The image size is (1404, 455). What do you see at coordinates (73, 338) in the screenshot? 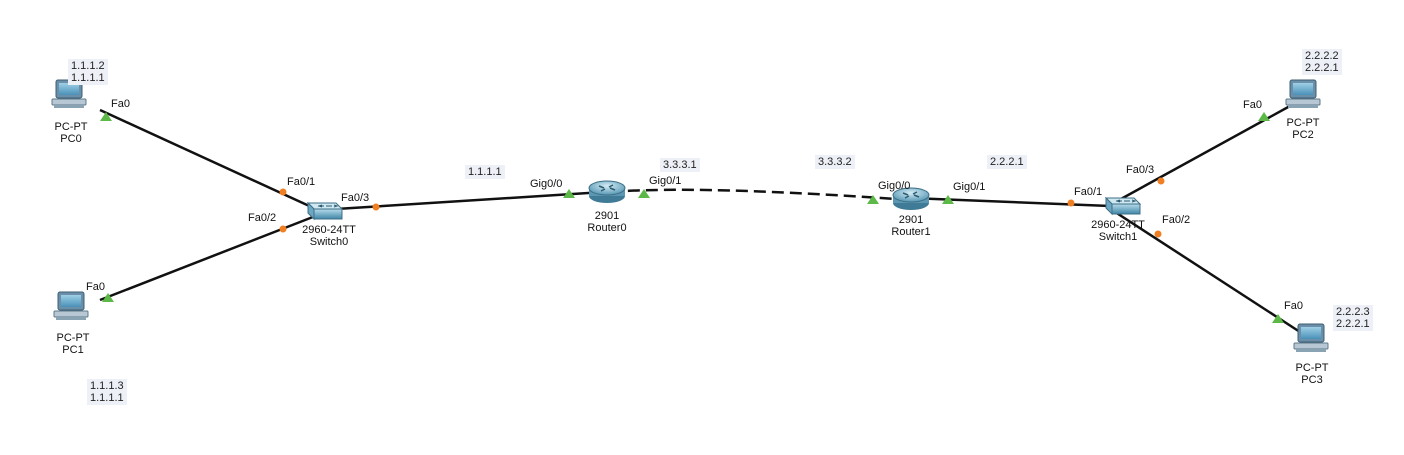
I see `pc1-model: PC-PT` at bounding box center [73, 338].